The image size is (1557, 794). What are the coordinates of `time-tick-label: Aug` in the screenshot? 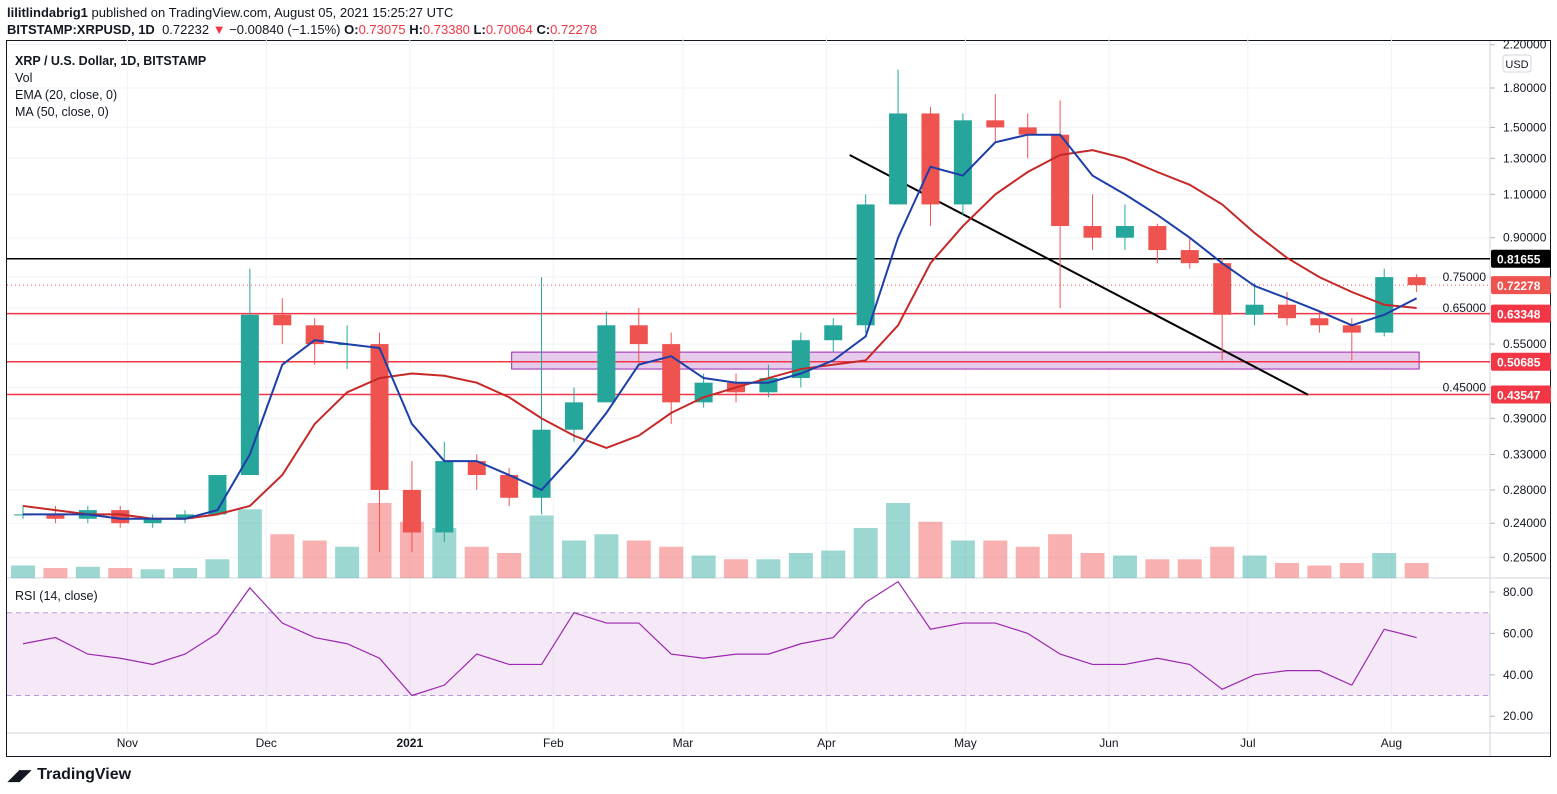 It's located at (1391, 743).